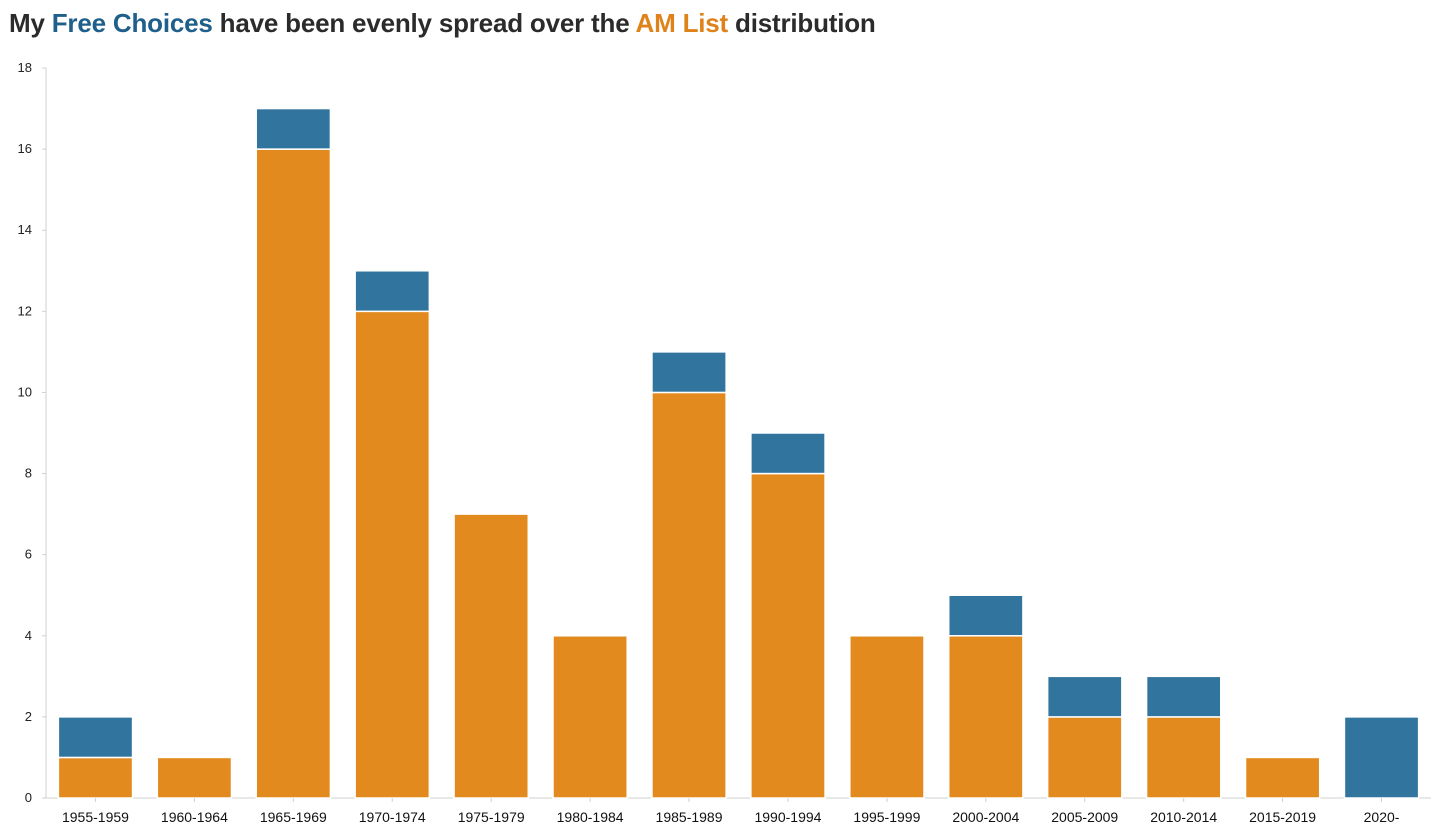 The height and width of the screenshot is (835, 1456). What do you see at coordinates (28, 554) in the screenshot?
I see `y-tick-label: 6` at bounding box center [28, 554].